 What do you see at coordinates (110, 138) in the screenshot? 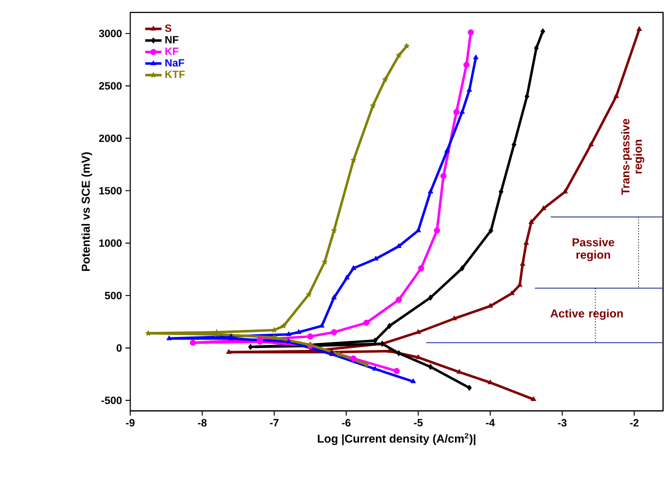
I see `y-tick-label: 2000` at bounding box center [110, 138].